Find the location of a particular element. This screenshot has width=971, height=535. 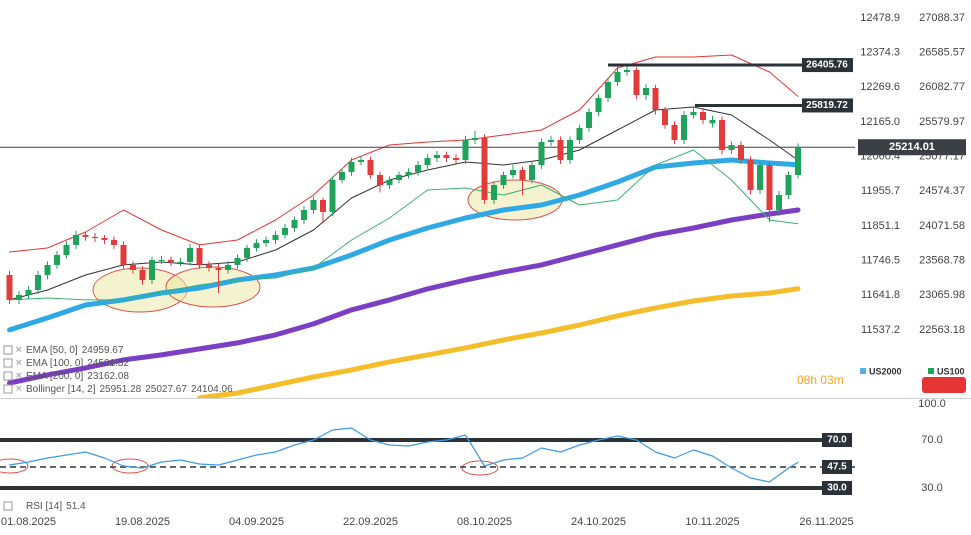

legend-text: 25951.28 is located at coordinates (121, 389).